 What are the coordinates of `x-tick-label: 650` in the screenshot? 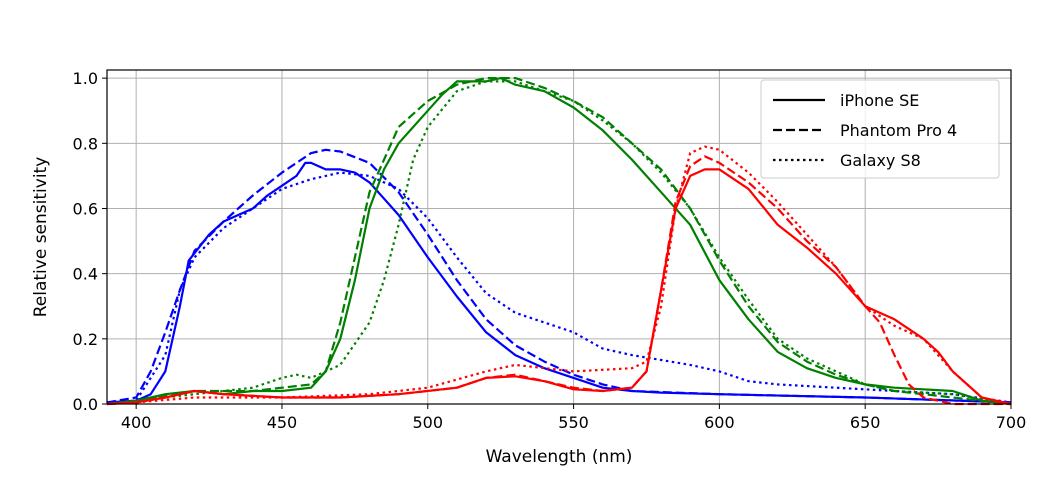 It's located at (865, 422).